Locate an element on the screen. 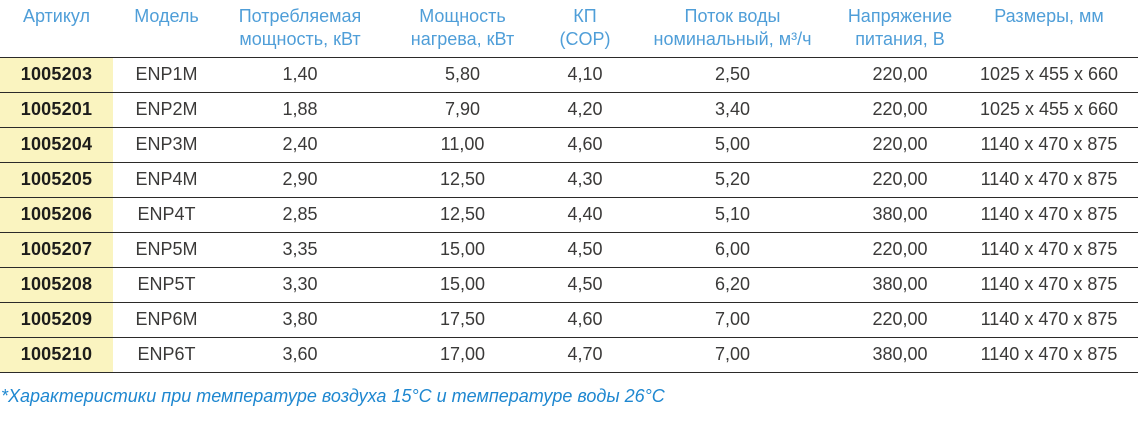 Image resolution: width=1138 pixels, height=429 pixels. power-consumption-cell: 3,35 is located at coordinates (300, 250).